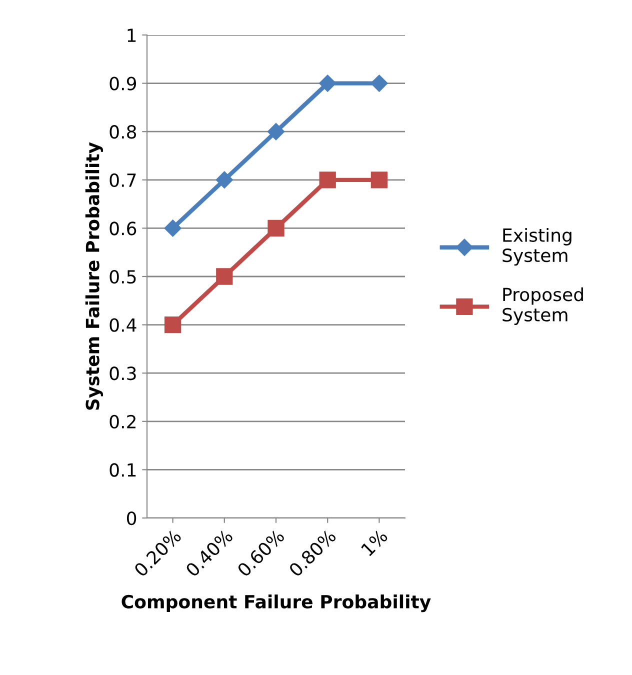 This screenshot has width=632, height=675. I want to click on y-tick-label: 0.1, so click(123, 470).